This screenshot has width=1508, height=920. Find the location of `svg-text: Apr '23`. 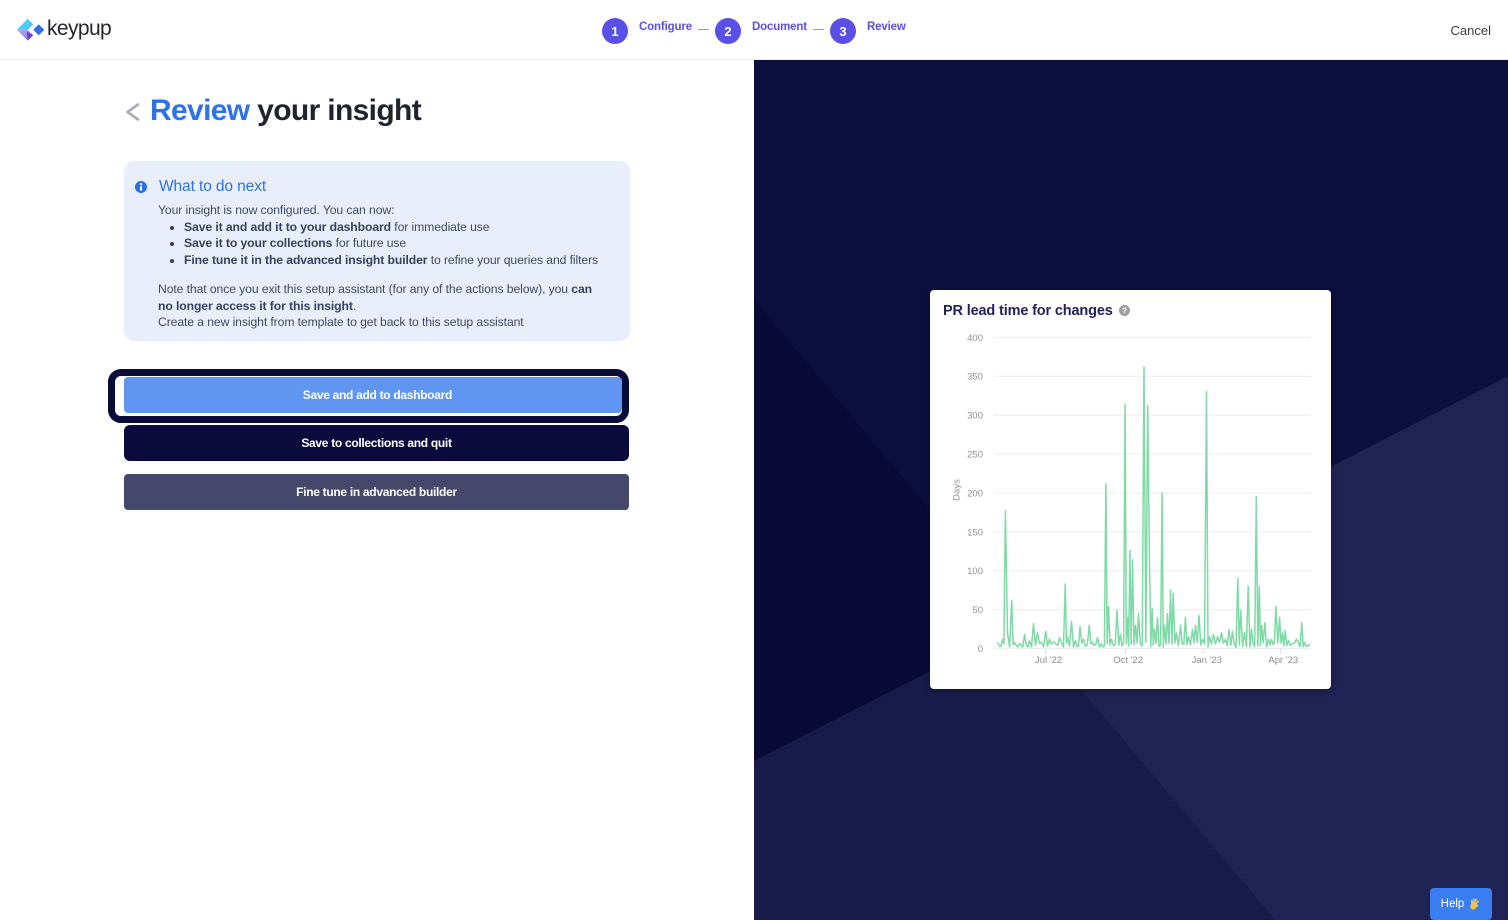

svg-text: Apr '23 is located at coordinates (1283, 660).